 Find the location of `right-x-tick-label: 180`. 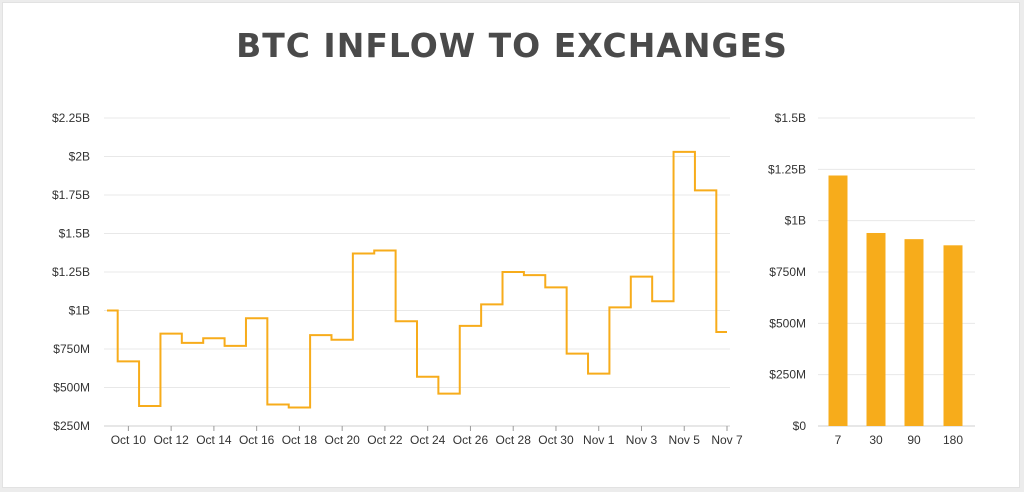

right-x-tick-label: 180 is located at coordinates (953, 440).